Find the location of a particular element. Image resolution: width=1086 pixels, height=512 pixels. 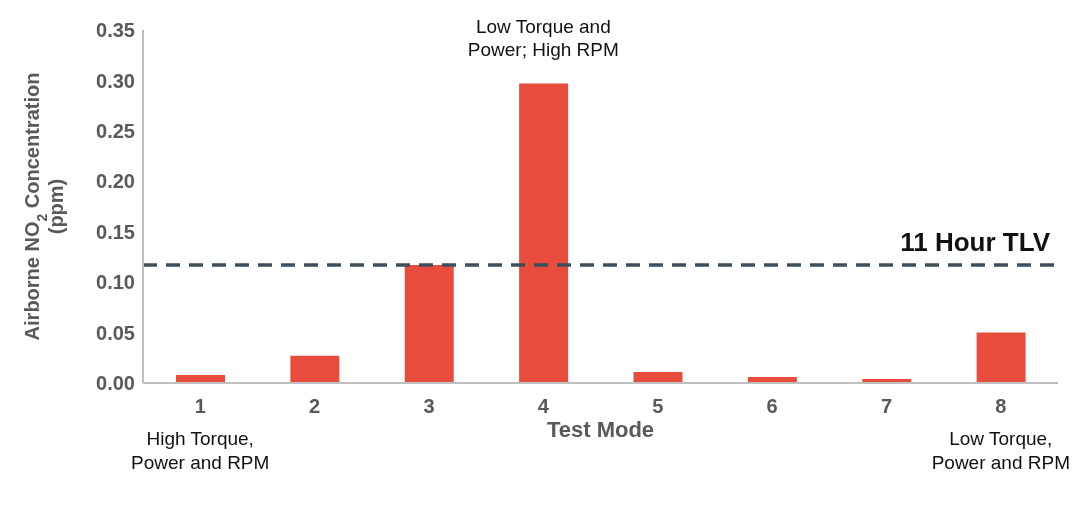

x-tick-label: 4 is located at coordinates (543, 406).